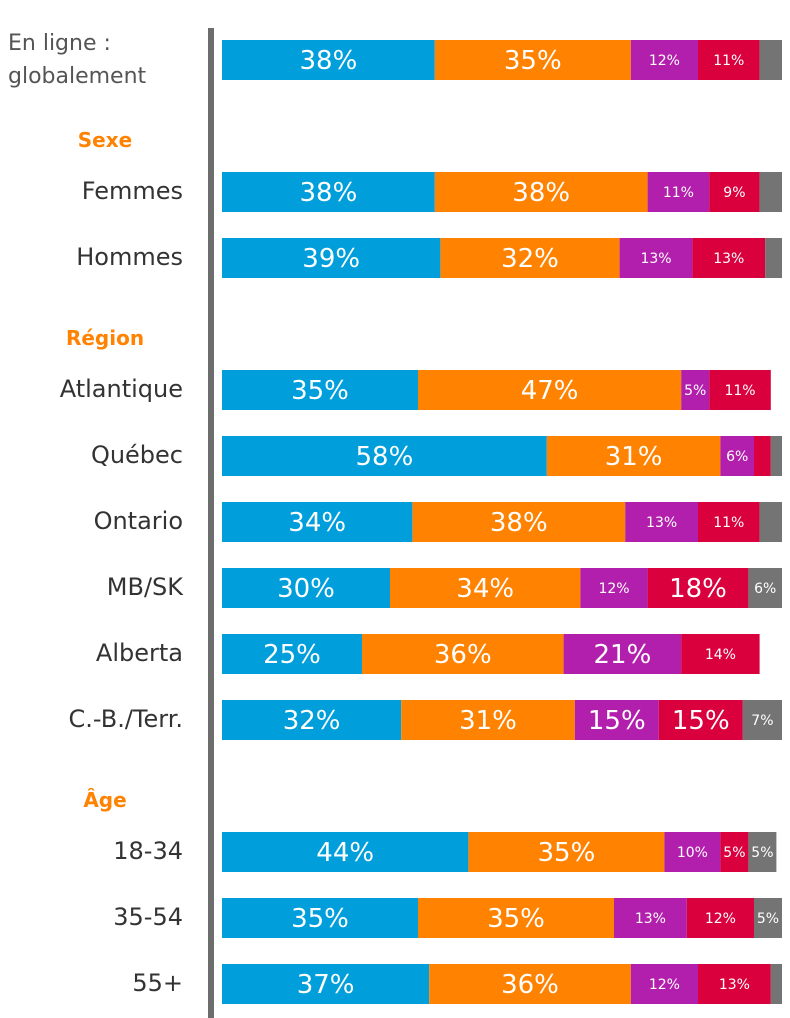 The height and width of the screenshot is (1018, 790). What do you see at coordinates (77, 60) in the screenshot?
I see `category-label: En ligne : globalement` at bounding box center [77, 60].